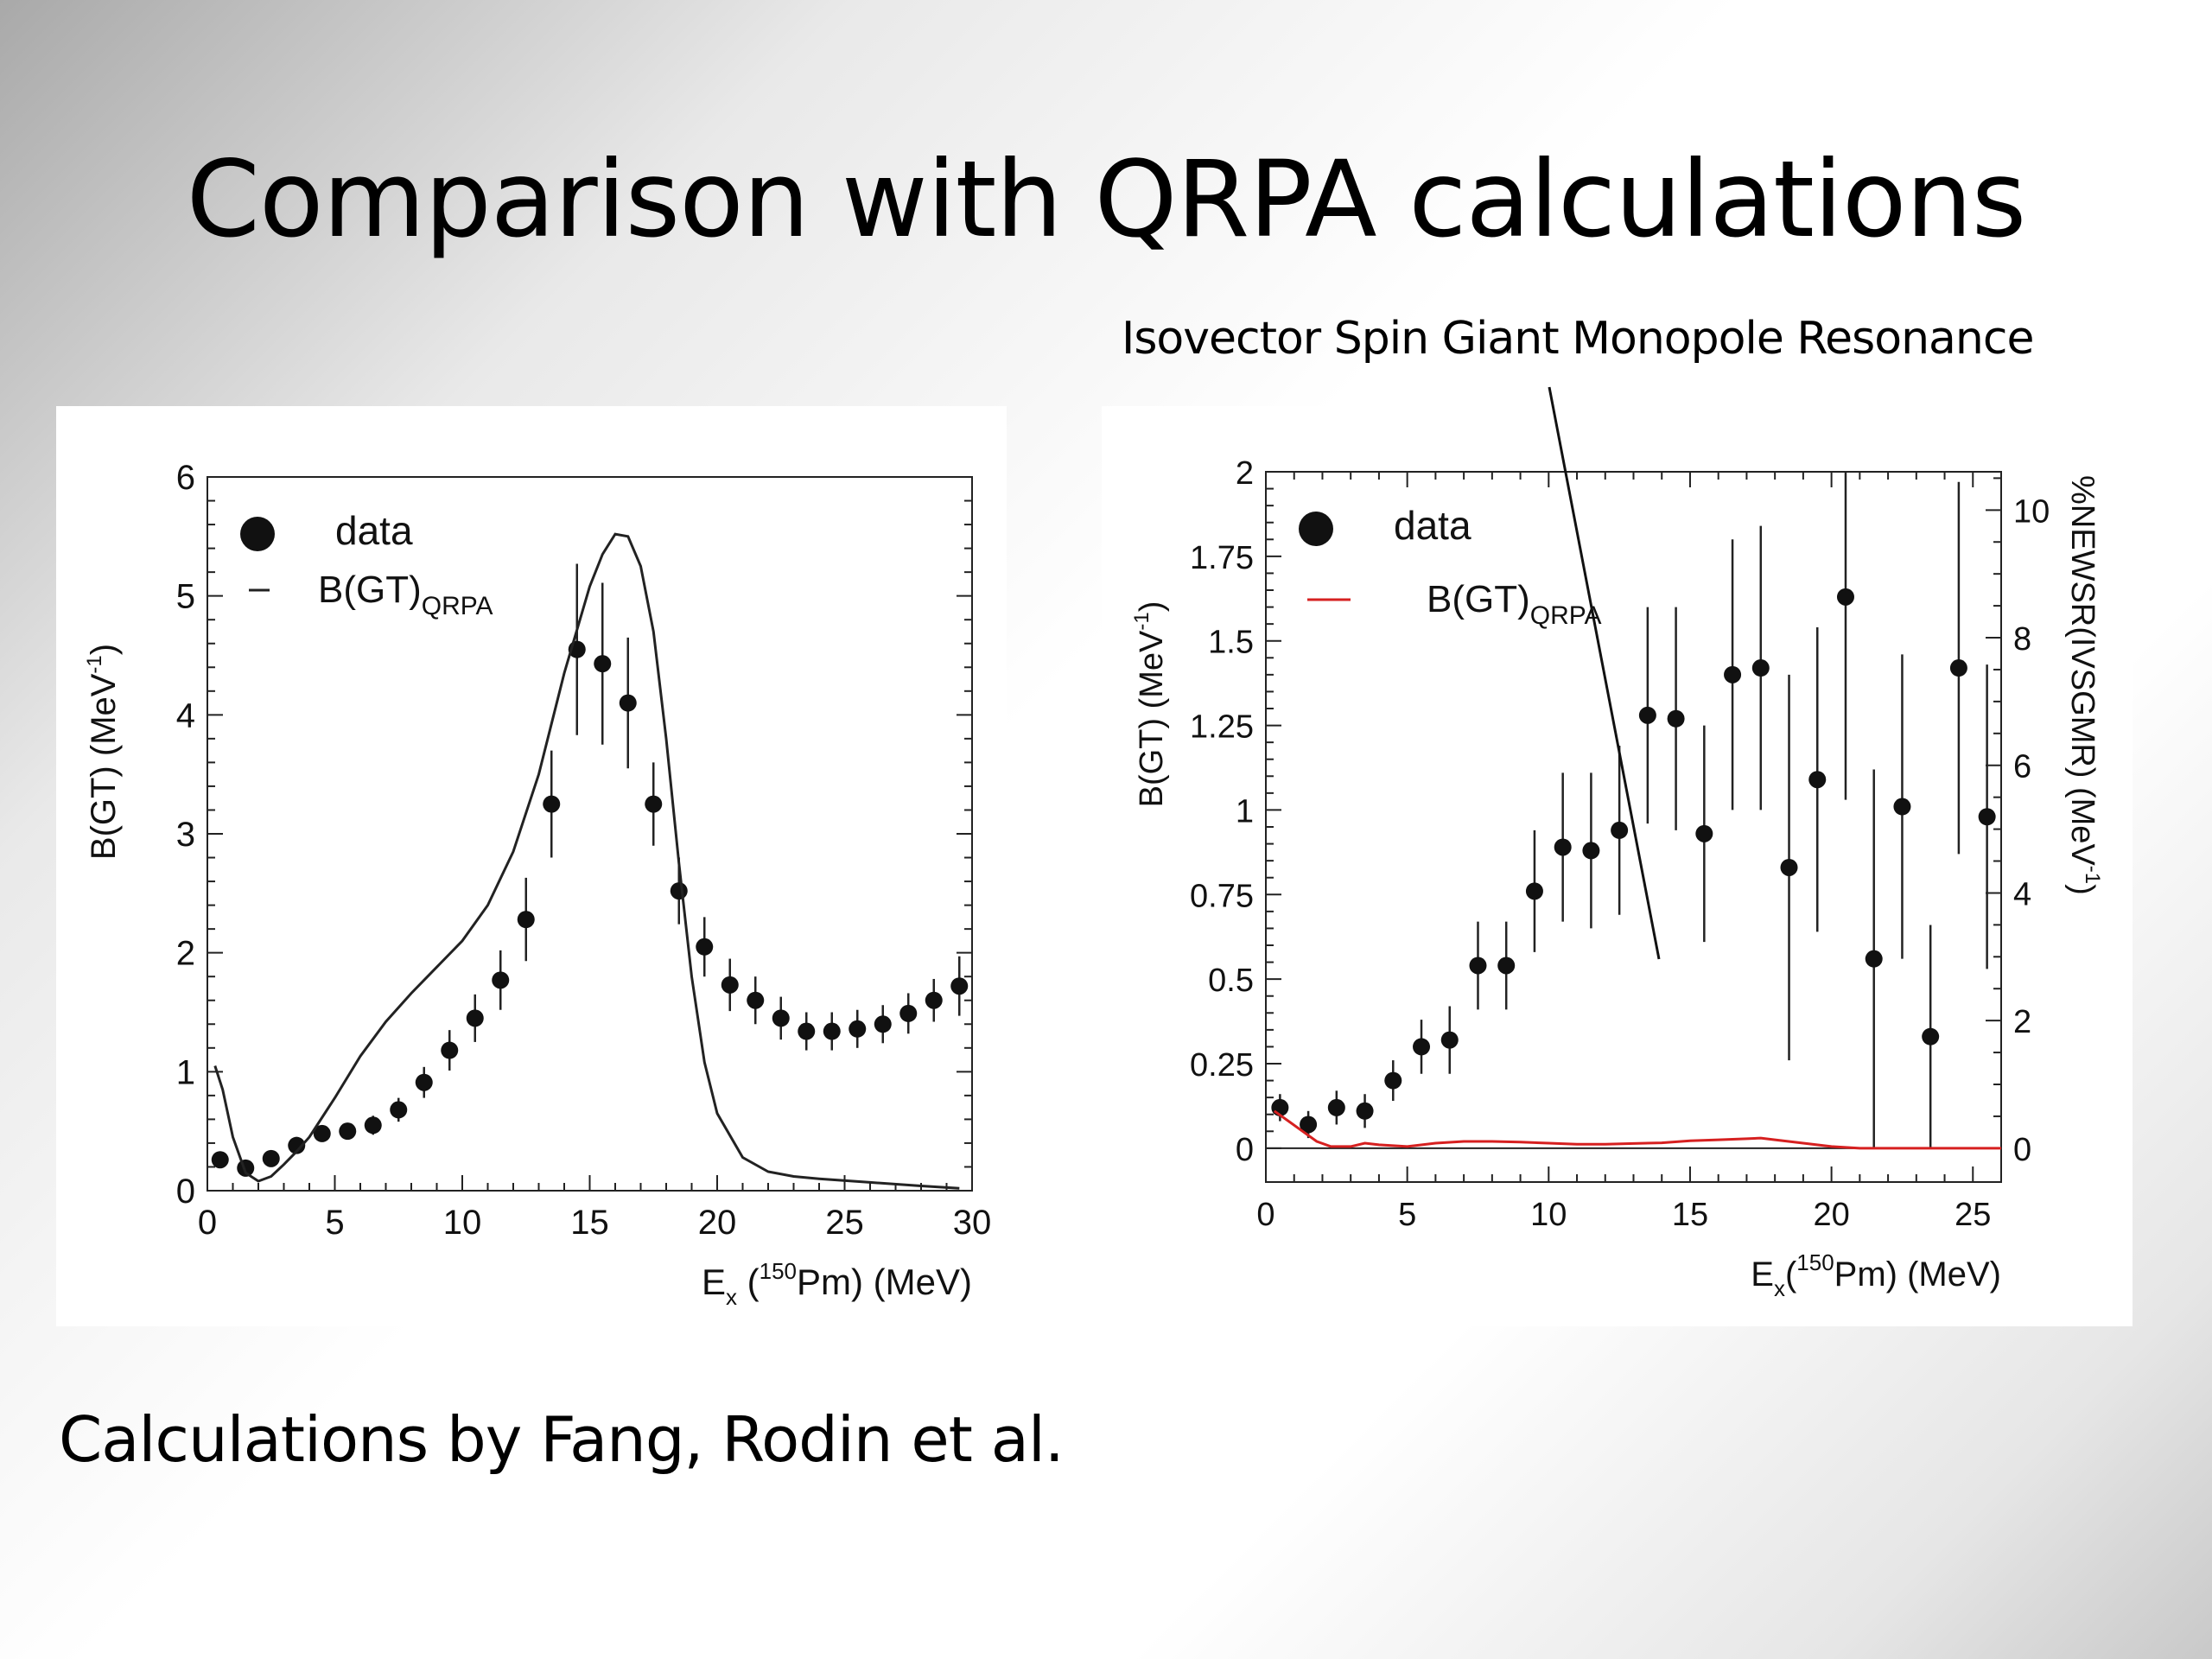 This screenshot has width=2212, height=1659. What do you see at coordinates (2084, 685) in the screenshot?
I see `y-axis-label-right: %NEWSR(IVSGMR) (MeV-1)` at bounding box center [2084, 685].